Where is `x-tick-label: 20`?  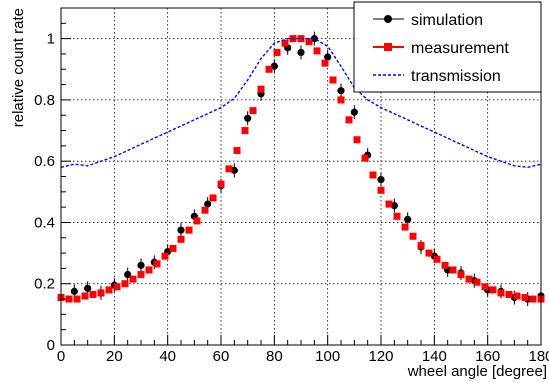 x-tick-label: 20 is located at coordinates (114, 356).